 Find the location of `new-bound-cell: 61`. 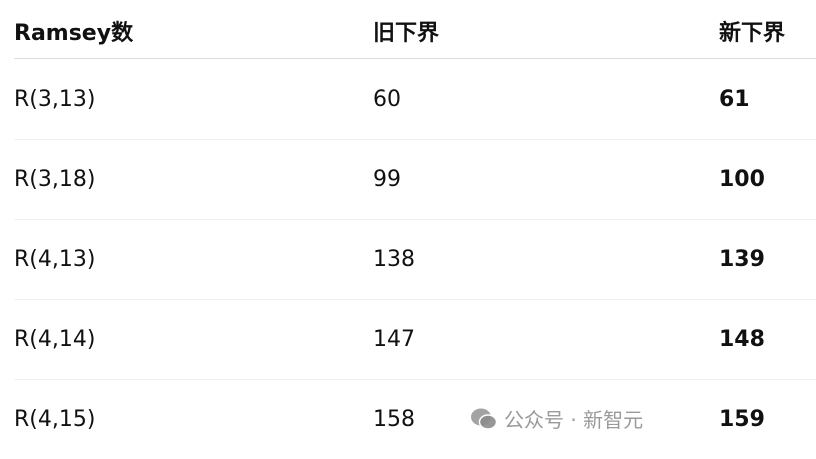

new-bound-cell: 61 is located at coordinates (734, 99).